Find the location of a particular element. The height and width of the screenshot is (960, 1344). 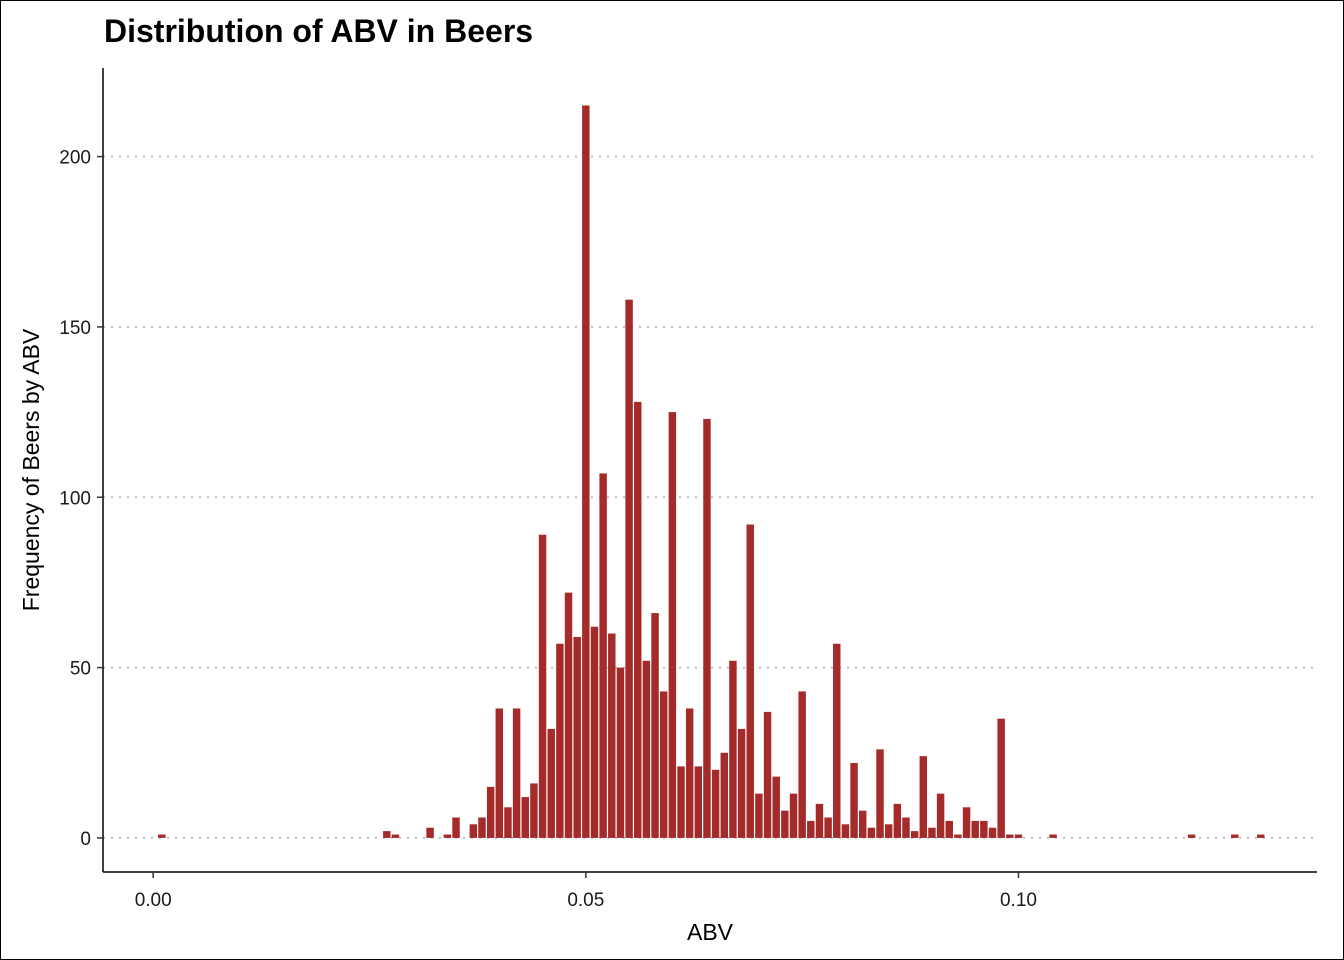

chart-title: Distribution of ABV in Beers is located at coordinates (319, 31).